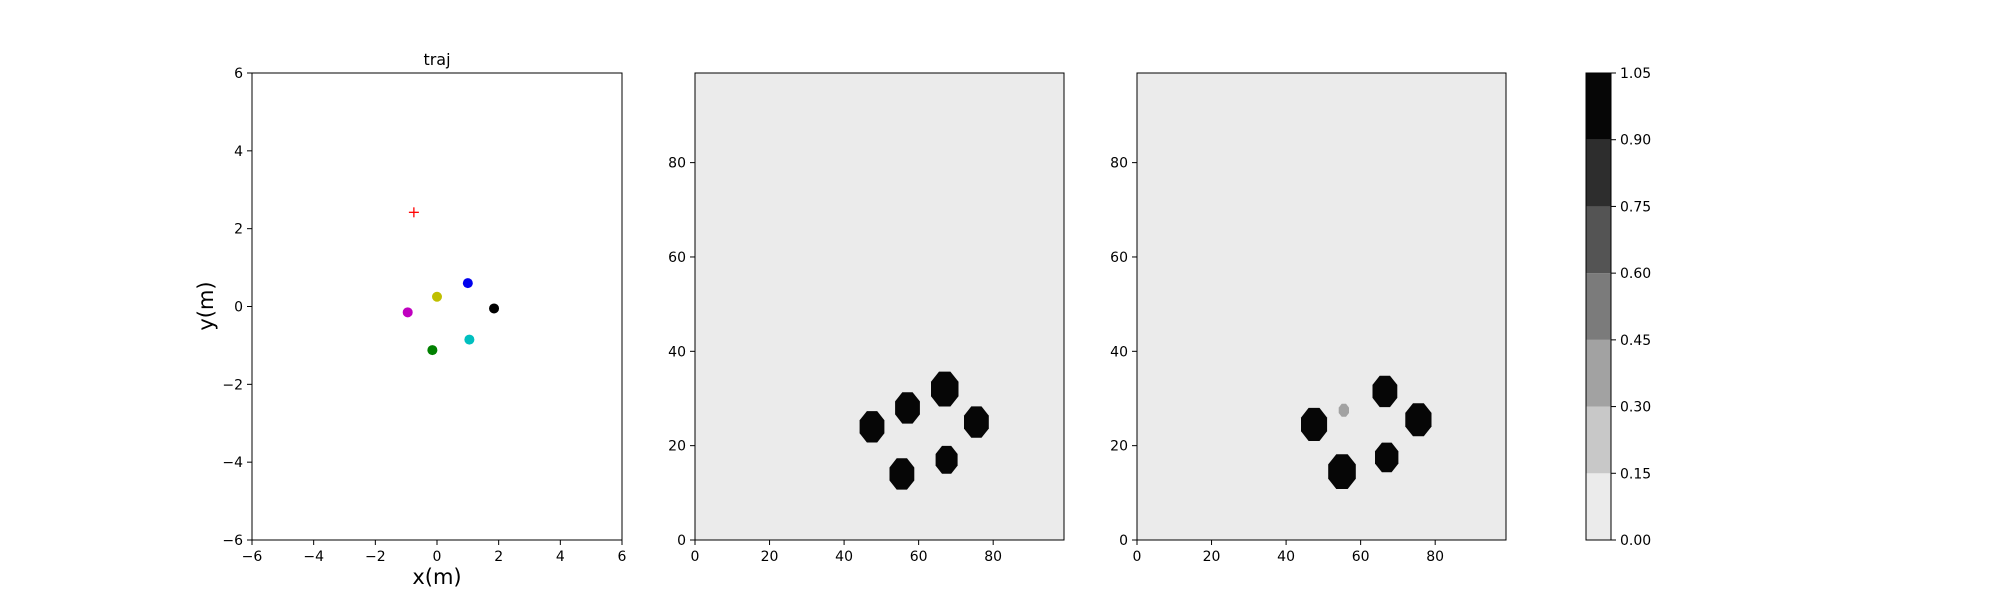 This screenshot has height=600, width=2000. Describe the element at coordinates (924, 430) in the screenshot. I see `panel2-blobs` at that location.